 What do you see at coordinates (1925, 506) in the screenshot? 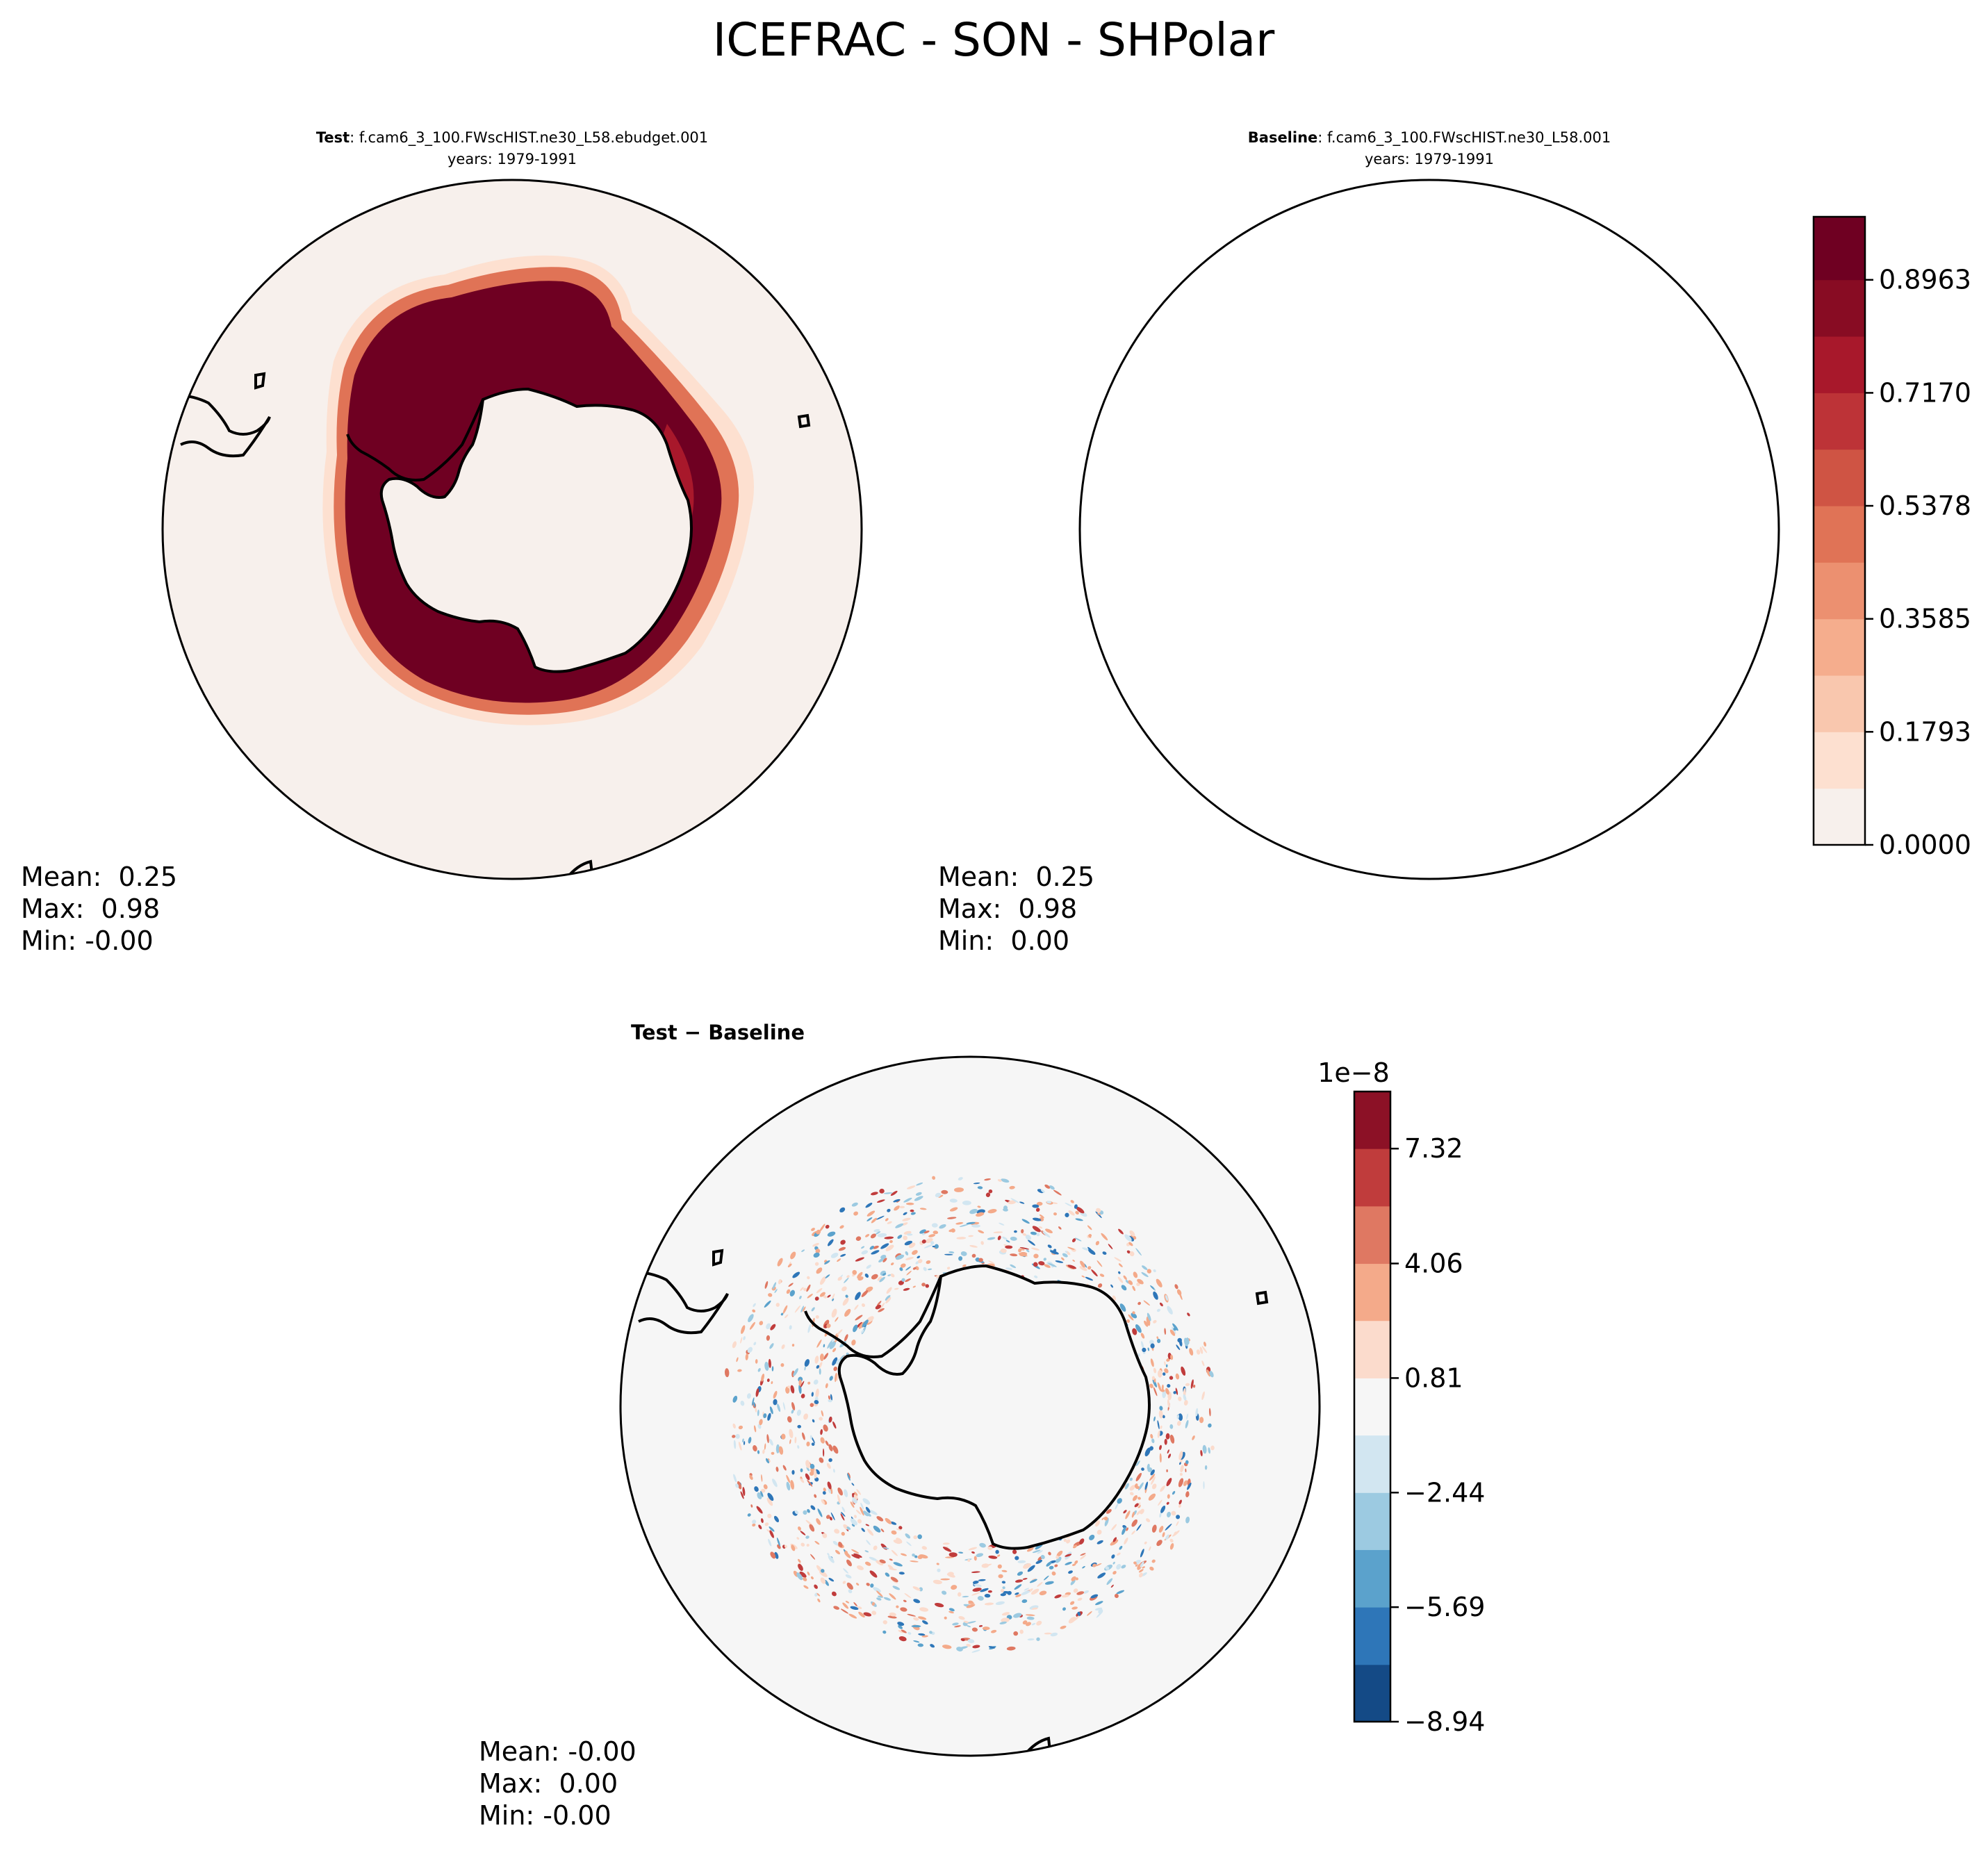
I see `colorbar-icefrac-tick-label: 0.5378` at bounding box center [1925, 506].